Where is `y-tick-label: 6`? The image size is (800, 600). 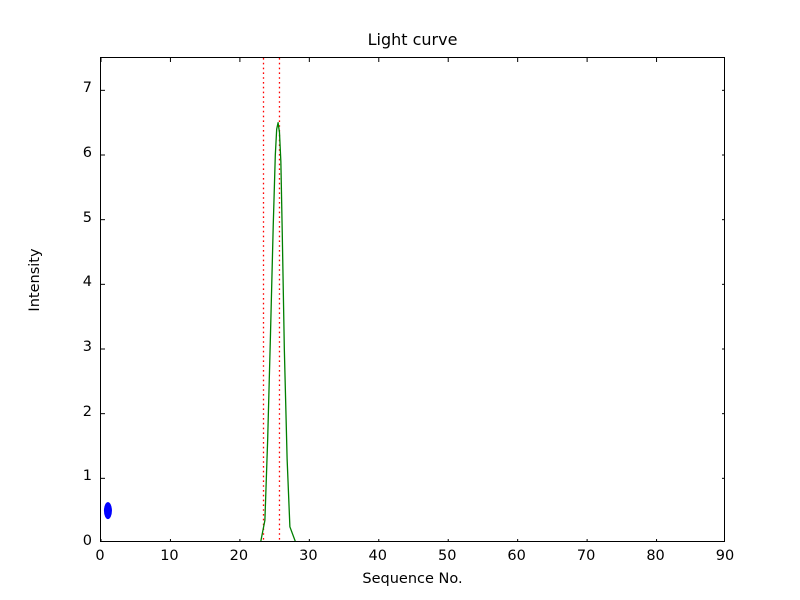
y-tick-label: 6 is located at coordinates (87, 153).